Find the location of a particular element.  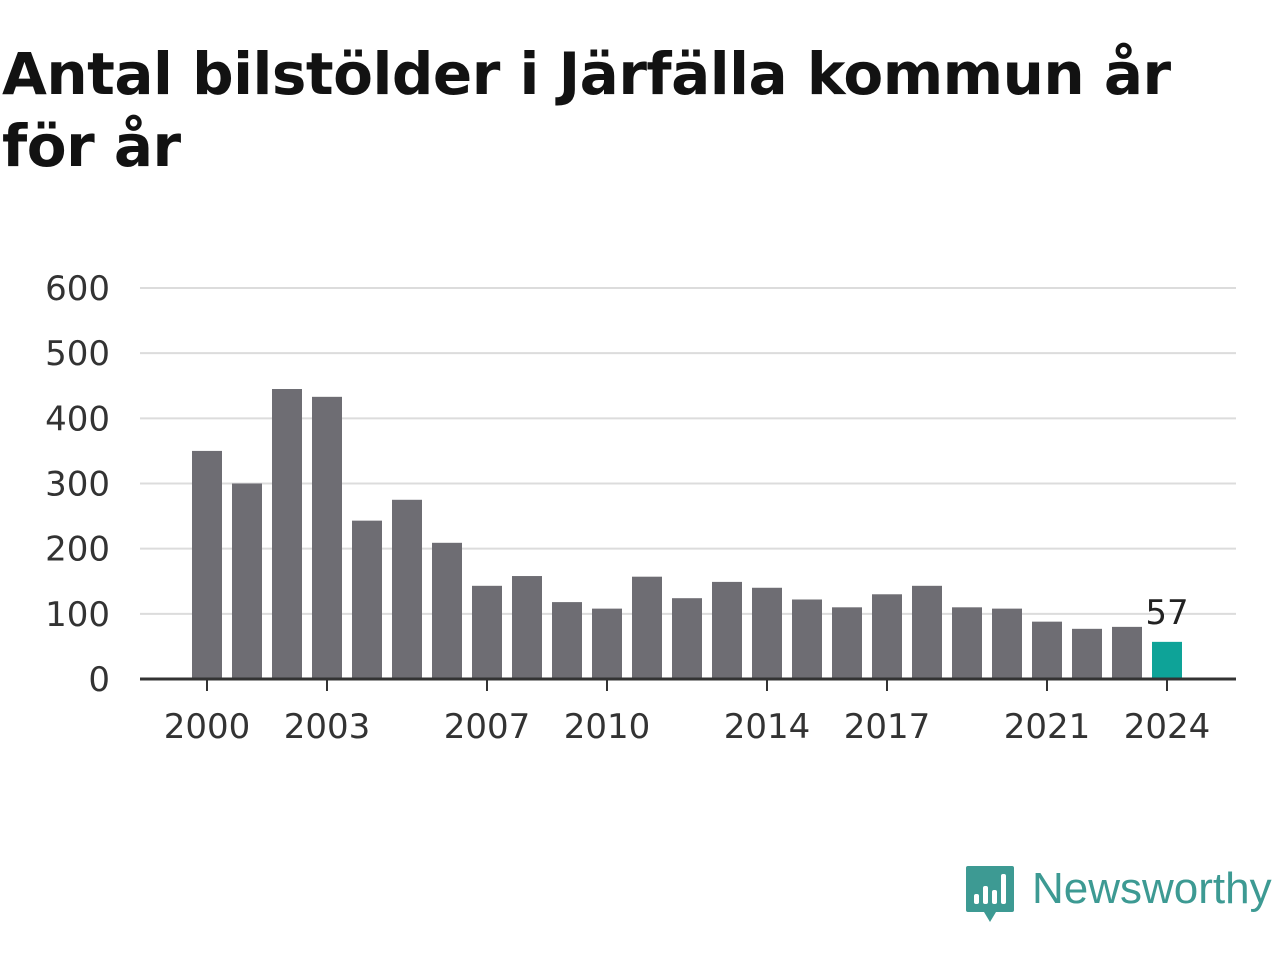

highlight-bar is located at coordinates (1167, 660).